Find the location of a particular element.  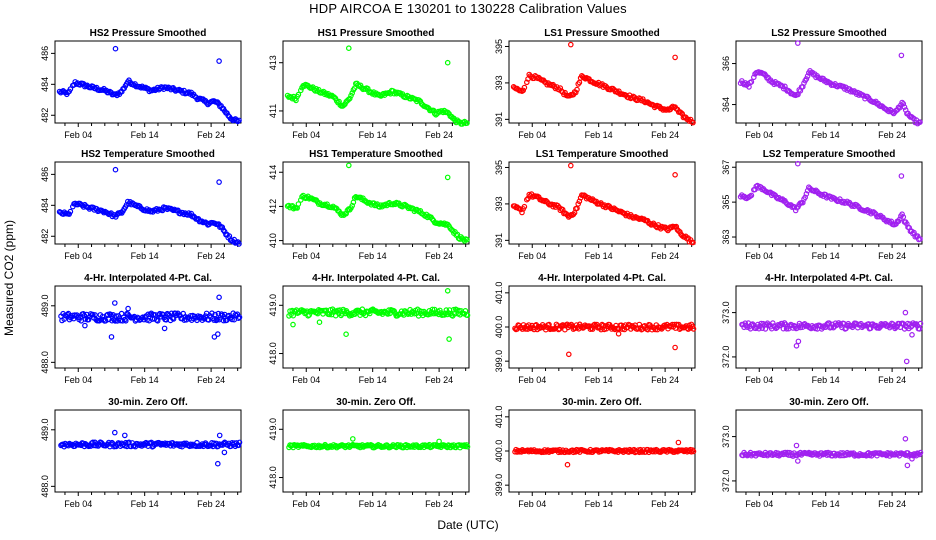

y-tick-label: 372.0 is located at coordinates (726, 357).